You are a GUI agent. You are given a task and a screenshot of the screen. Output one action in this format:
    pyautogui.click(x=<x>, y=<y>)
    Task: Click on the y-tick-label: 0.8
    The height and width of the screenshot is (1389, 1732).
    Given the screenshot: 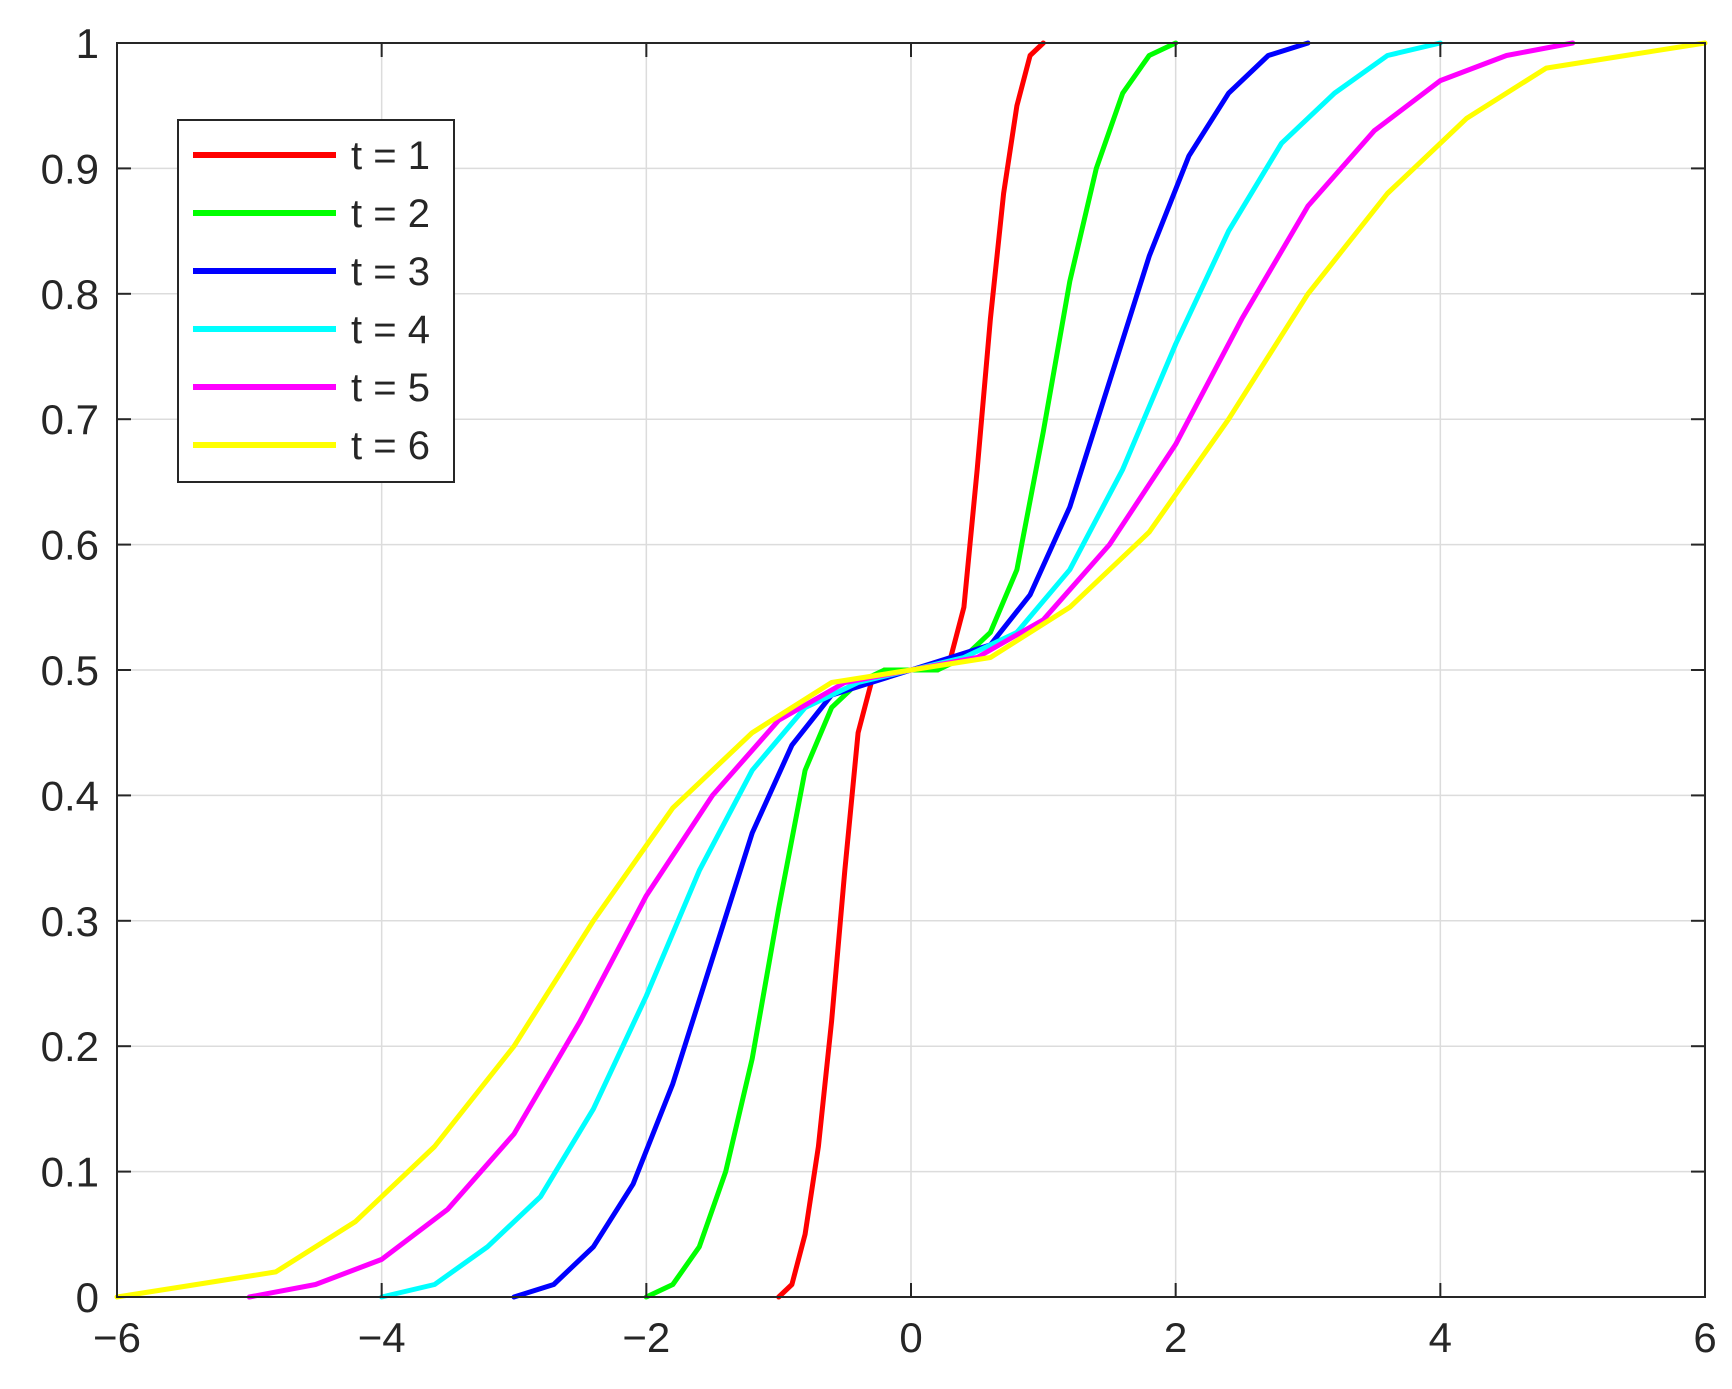 What is the action you would take?
    pyautogui.click(x=70, y=294)
    